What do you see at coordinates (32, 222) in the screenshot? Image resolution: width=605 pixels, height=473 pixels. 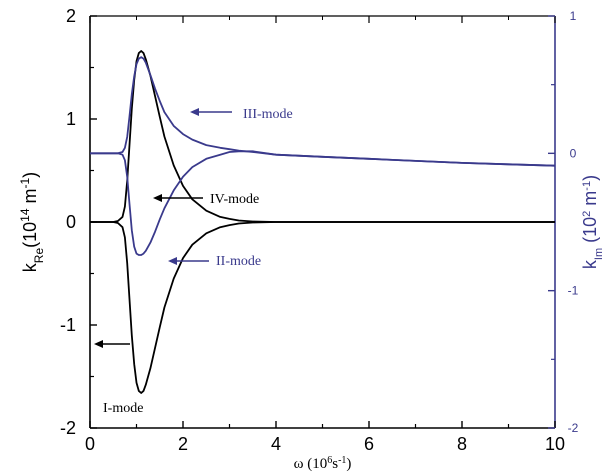 I see `y-left-axis-label: kRe(1014 m-1)` at bounding box center [32, 222].